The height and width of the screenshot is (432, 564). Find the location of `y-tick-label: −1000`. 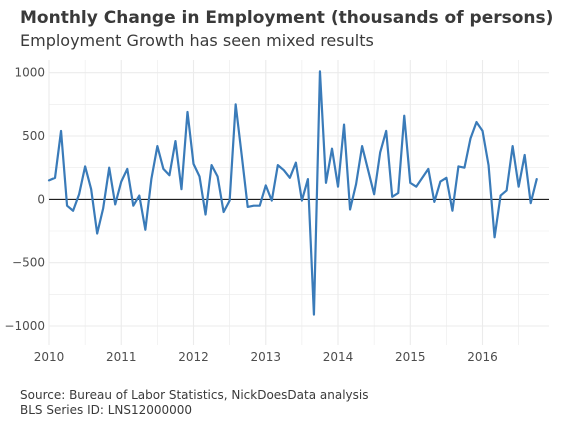

y-tick-label: −1000 is located at coordinates (24, 326).